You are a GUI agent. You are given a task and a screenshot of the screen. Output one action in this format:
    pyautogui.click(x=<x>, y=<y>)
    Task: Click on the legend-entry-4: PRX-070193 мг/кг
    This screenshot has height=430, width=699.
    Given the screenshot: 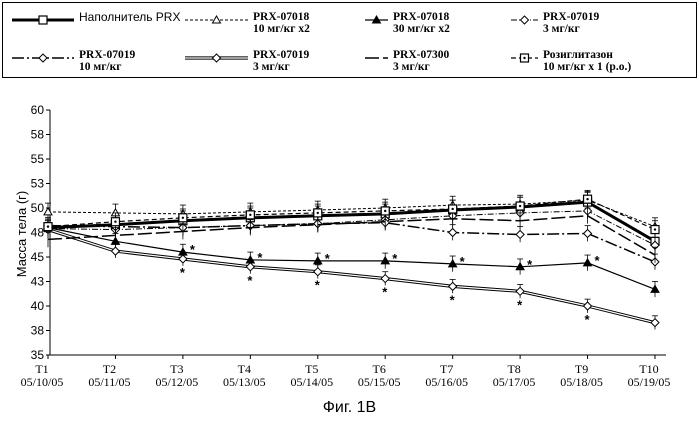 What is the action you would take?
    pyautogui.click(x=571, y=23)
    